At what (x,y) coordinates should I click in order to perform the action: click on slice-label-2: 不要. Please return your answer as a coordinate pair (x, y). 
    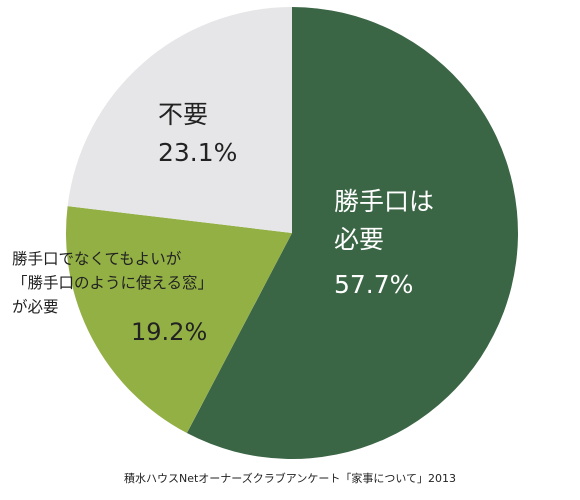
    Looking at the image, I should click on (183, 114).